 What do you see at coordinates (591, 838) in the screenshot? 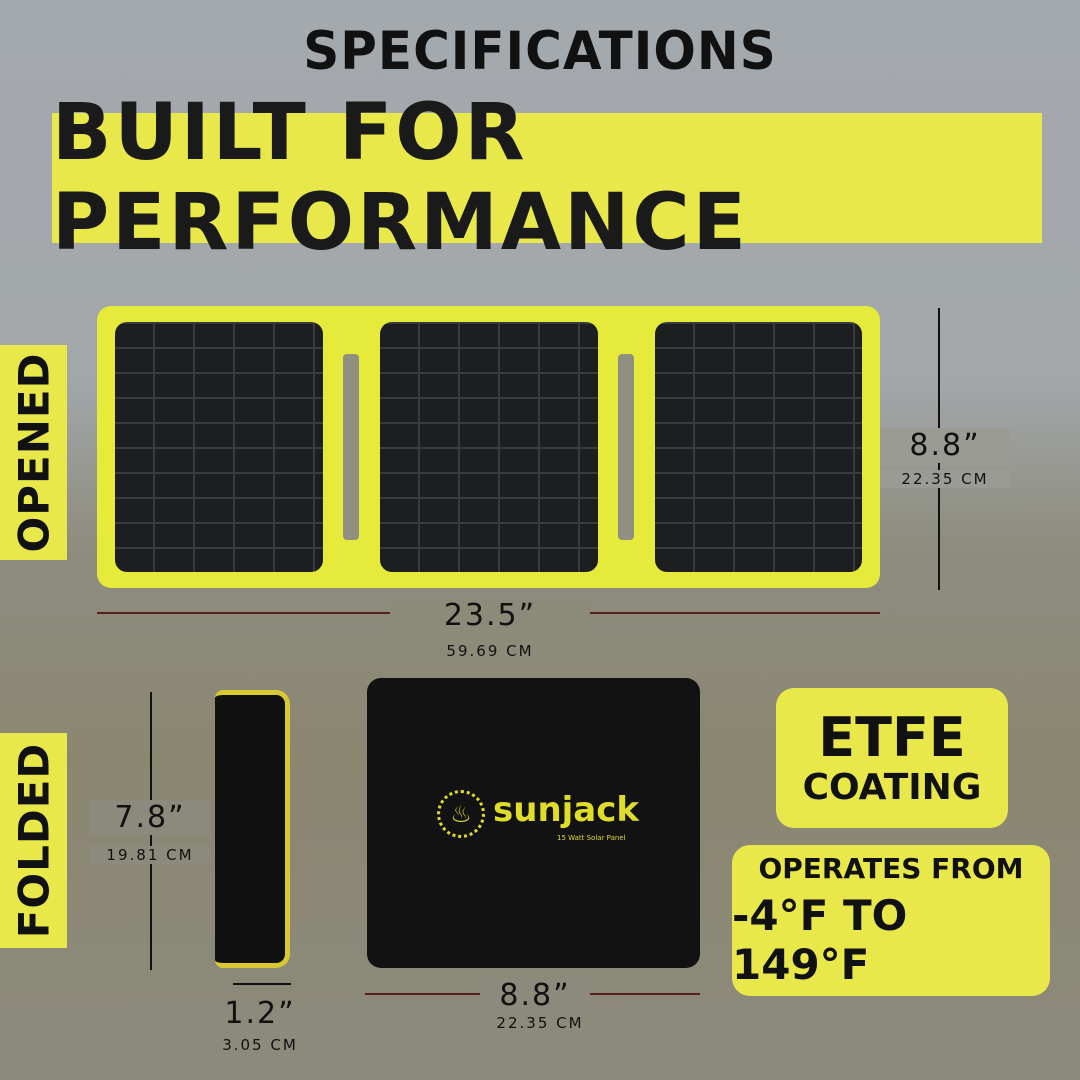
I see `logo-subtitle: 15 Watt Solar Panel` at bounding box center [591, 838].